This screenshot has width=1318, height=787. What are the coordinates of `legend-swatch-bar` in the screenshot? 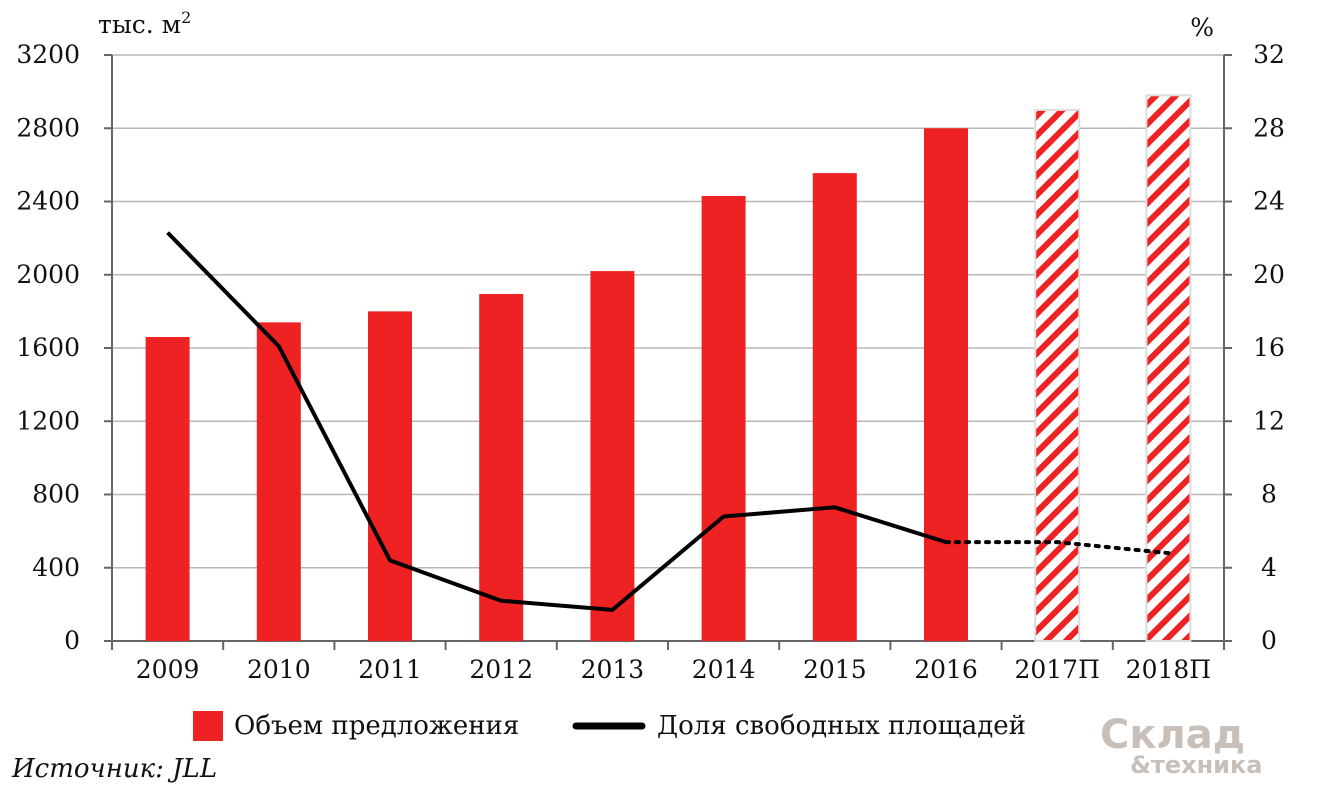 It's located at (208, 726).